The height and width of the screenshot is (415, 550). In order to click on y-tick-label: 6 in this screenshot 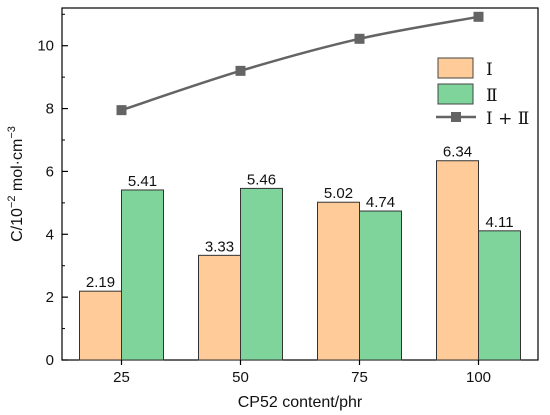, I will do `click(50, 171)`.